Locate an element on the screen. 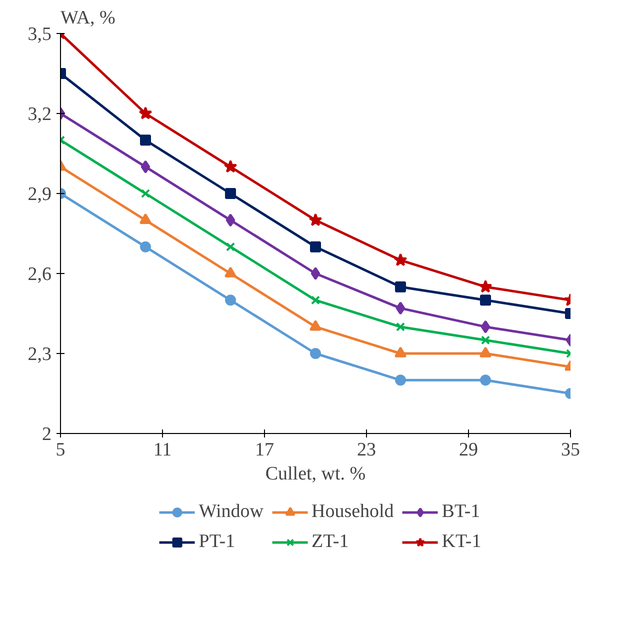 The height and width of the screenshot is (644, 618). x-axis-title: Cullet, wt. % is located at coordinates (315, 474).